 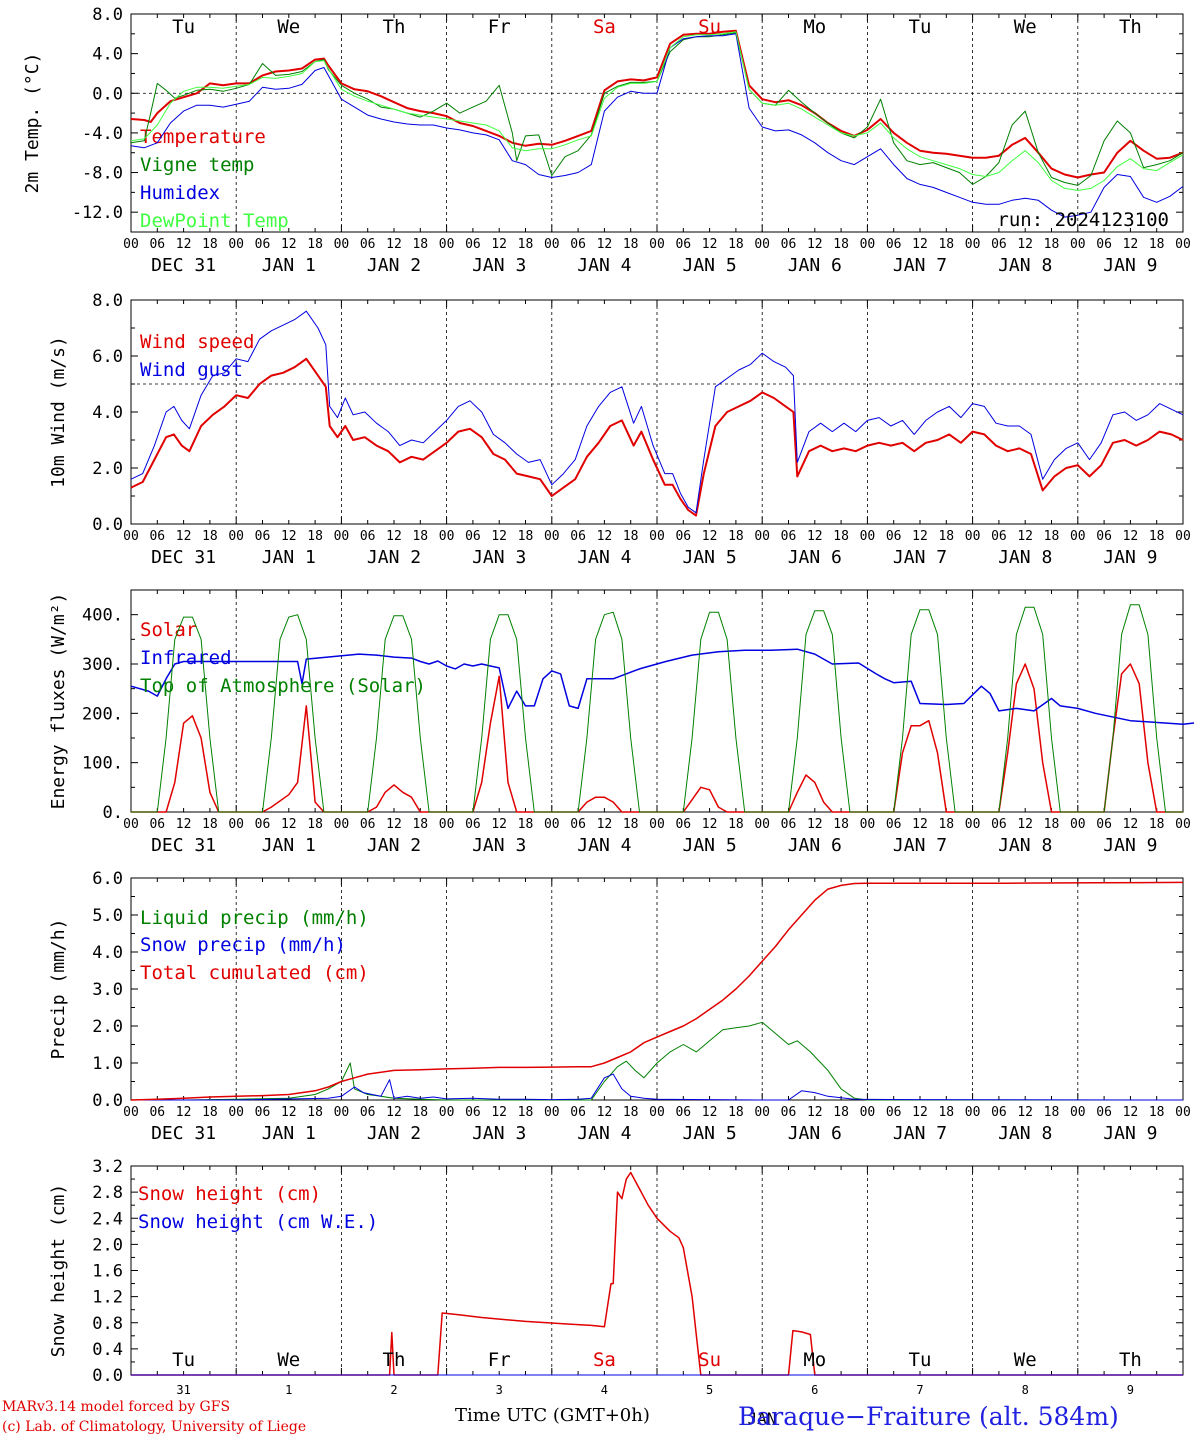 I want to click on y-axis-label: Precip (mm/h), so click(x=58, y=989).